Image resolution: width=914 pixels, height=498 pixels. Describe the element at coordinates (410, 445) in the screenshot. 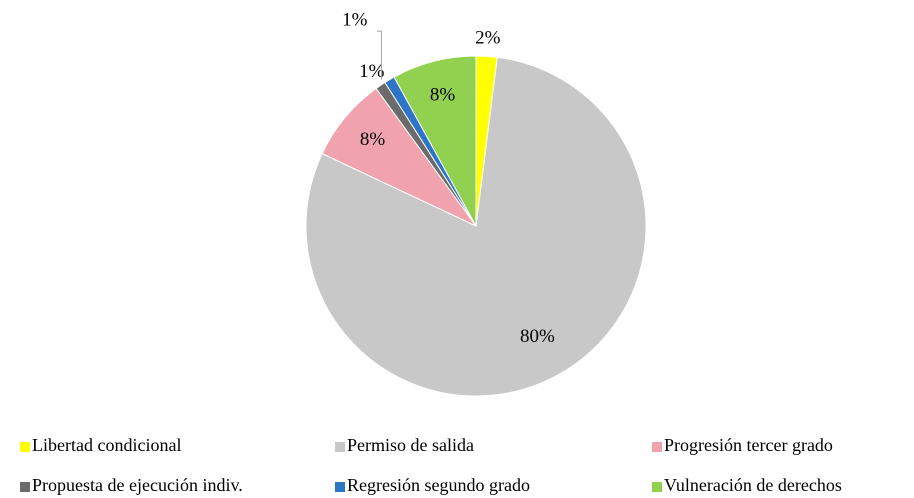

I see `legend-label: Permiso de salida` at that location.